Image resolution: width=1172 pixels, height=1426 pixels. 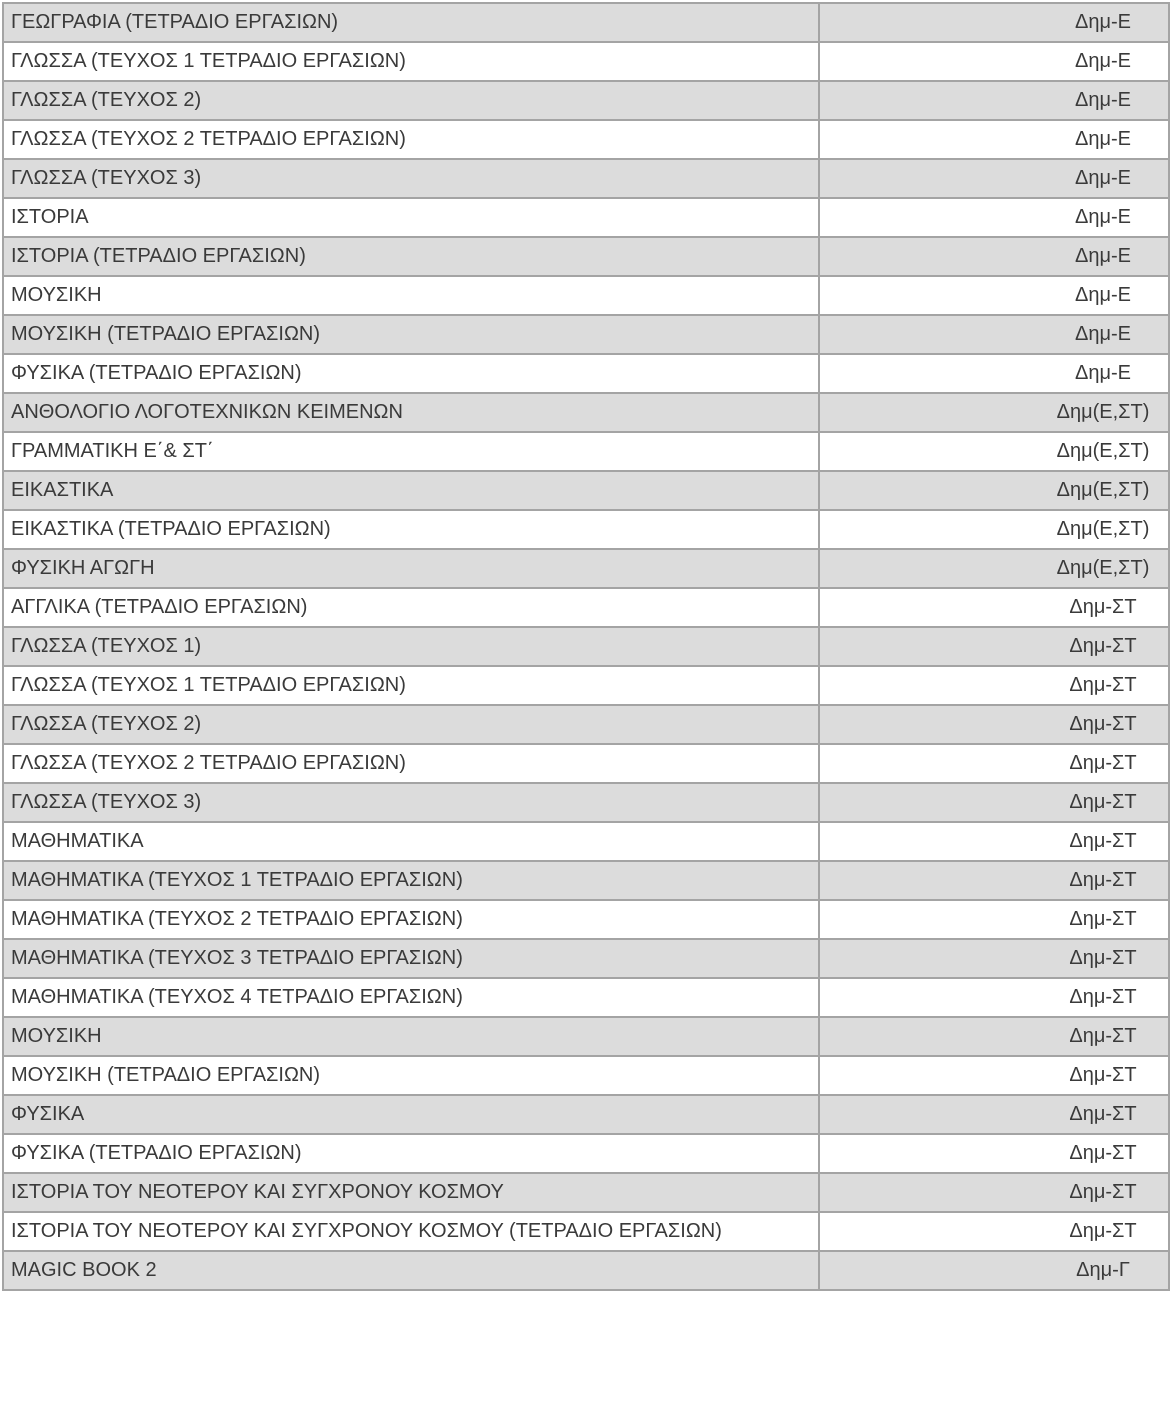 I want to click on book-title-cell: ΜΑΘΗΜΑΤΙΚΑ (ΤΕΥΧΟΣ 2 ΤΕΤΡΑΔΙΟ ΕΡΓΑΣΙΩΝ), so click(x=411, y=919).